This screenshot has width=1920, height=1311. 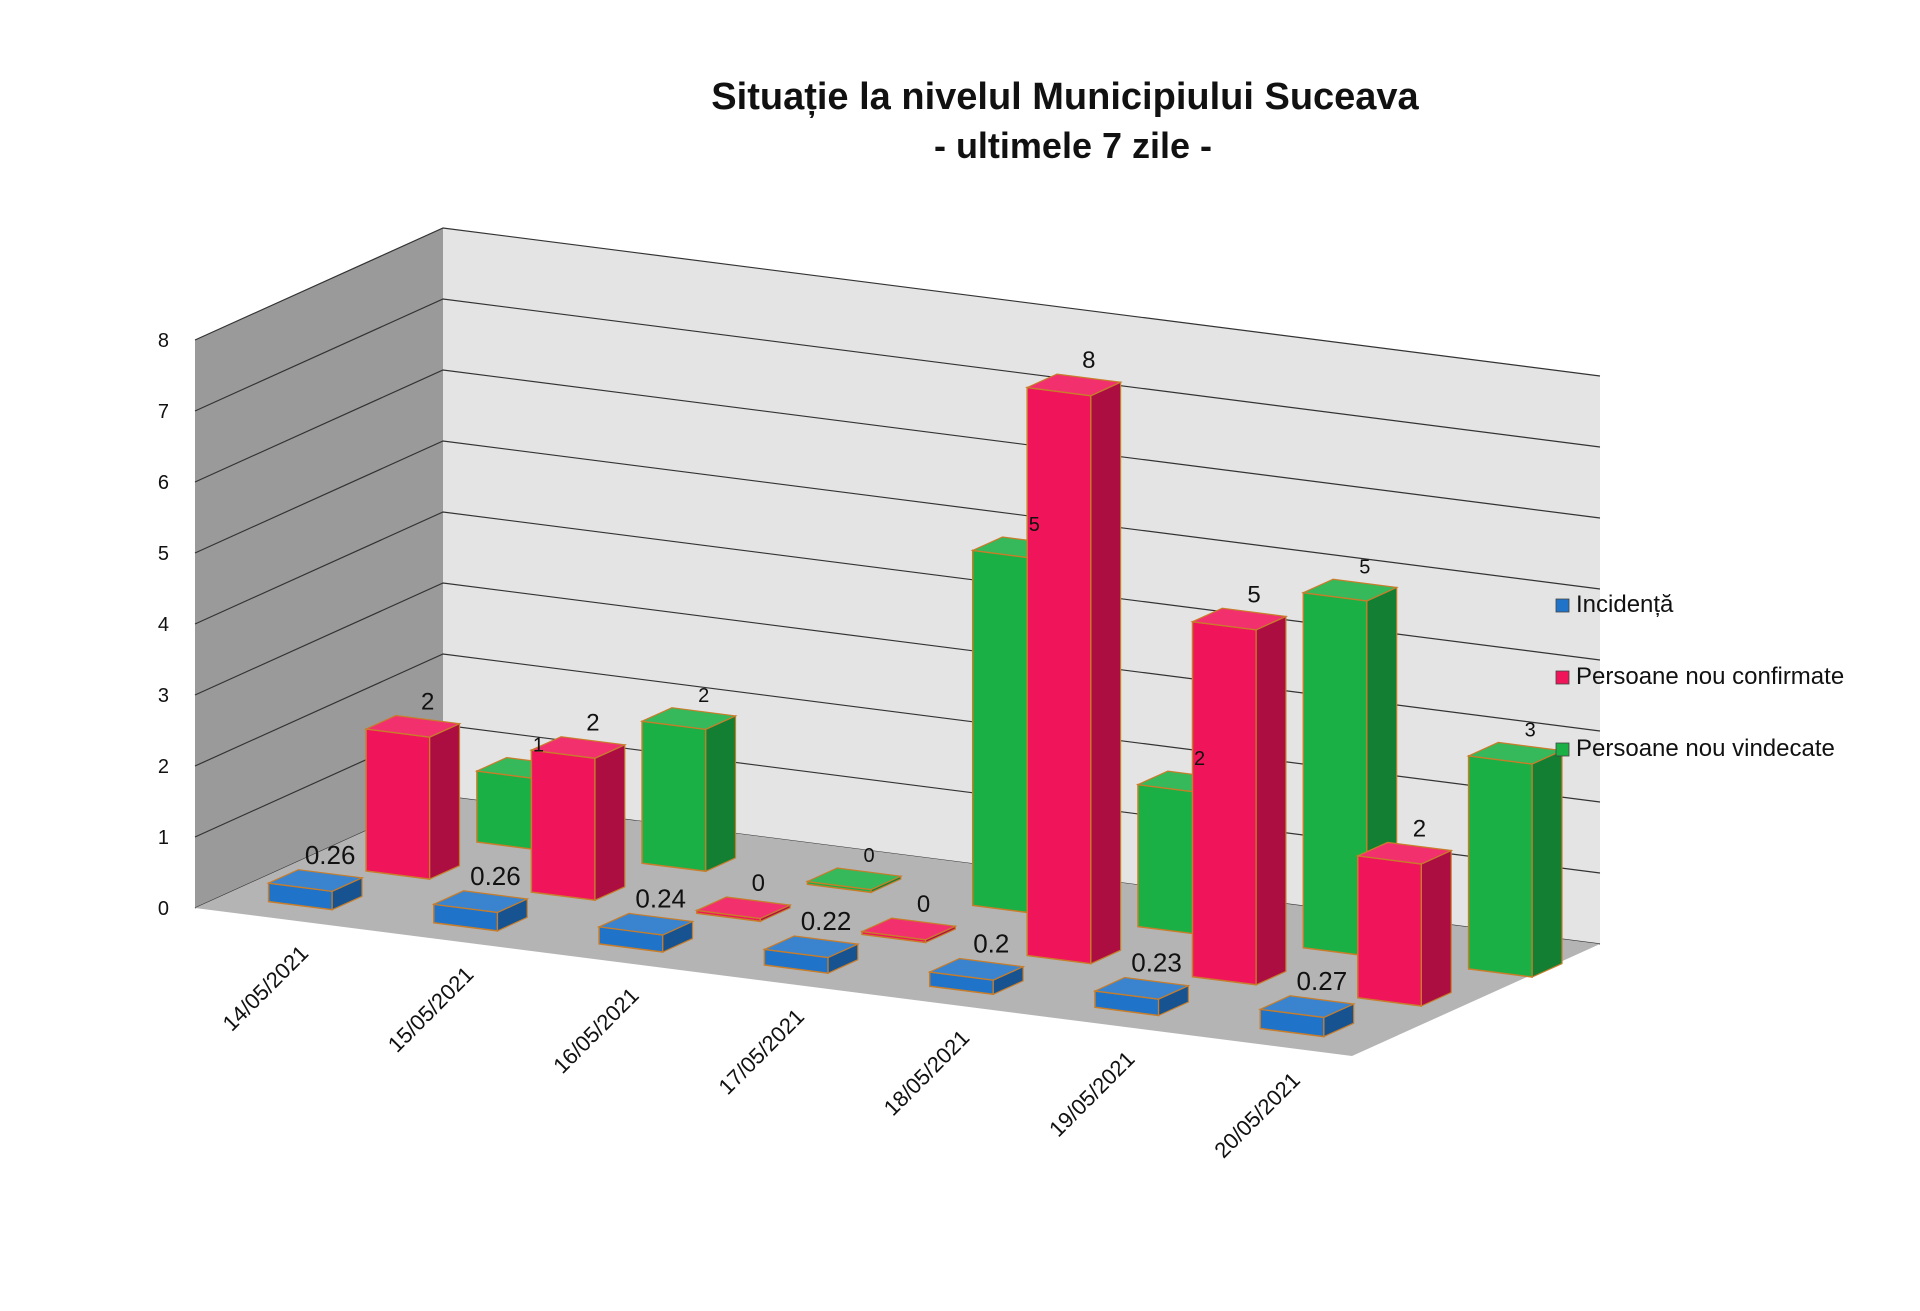 What do you see at coordinates (1156, 963) in the screenshot?
I see `data-label: 0.23` at bounding box center [1156, 963].